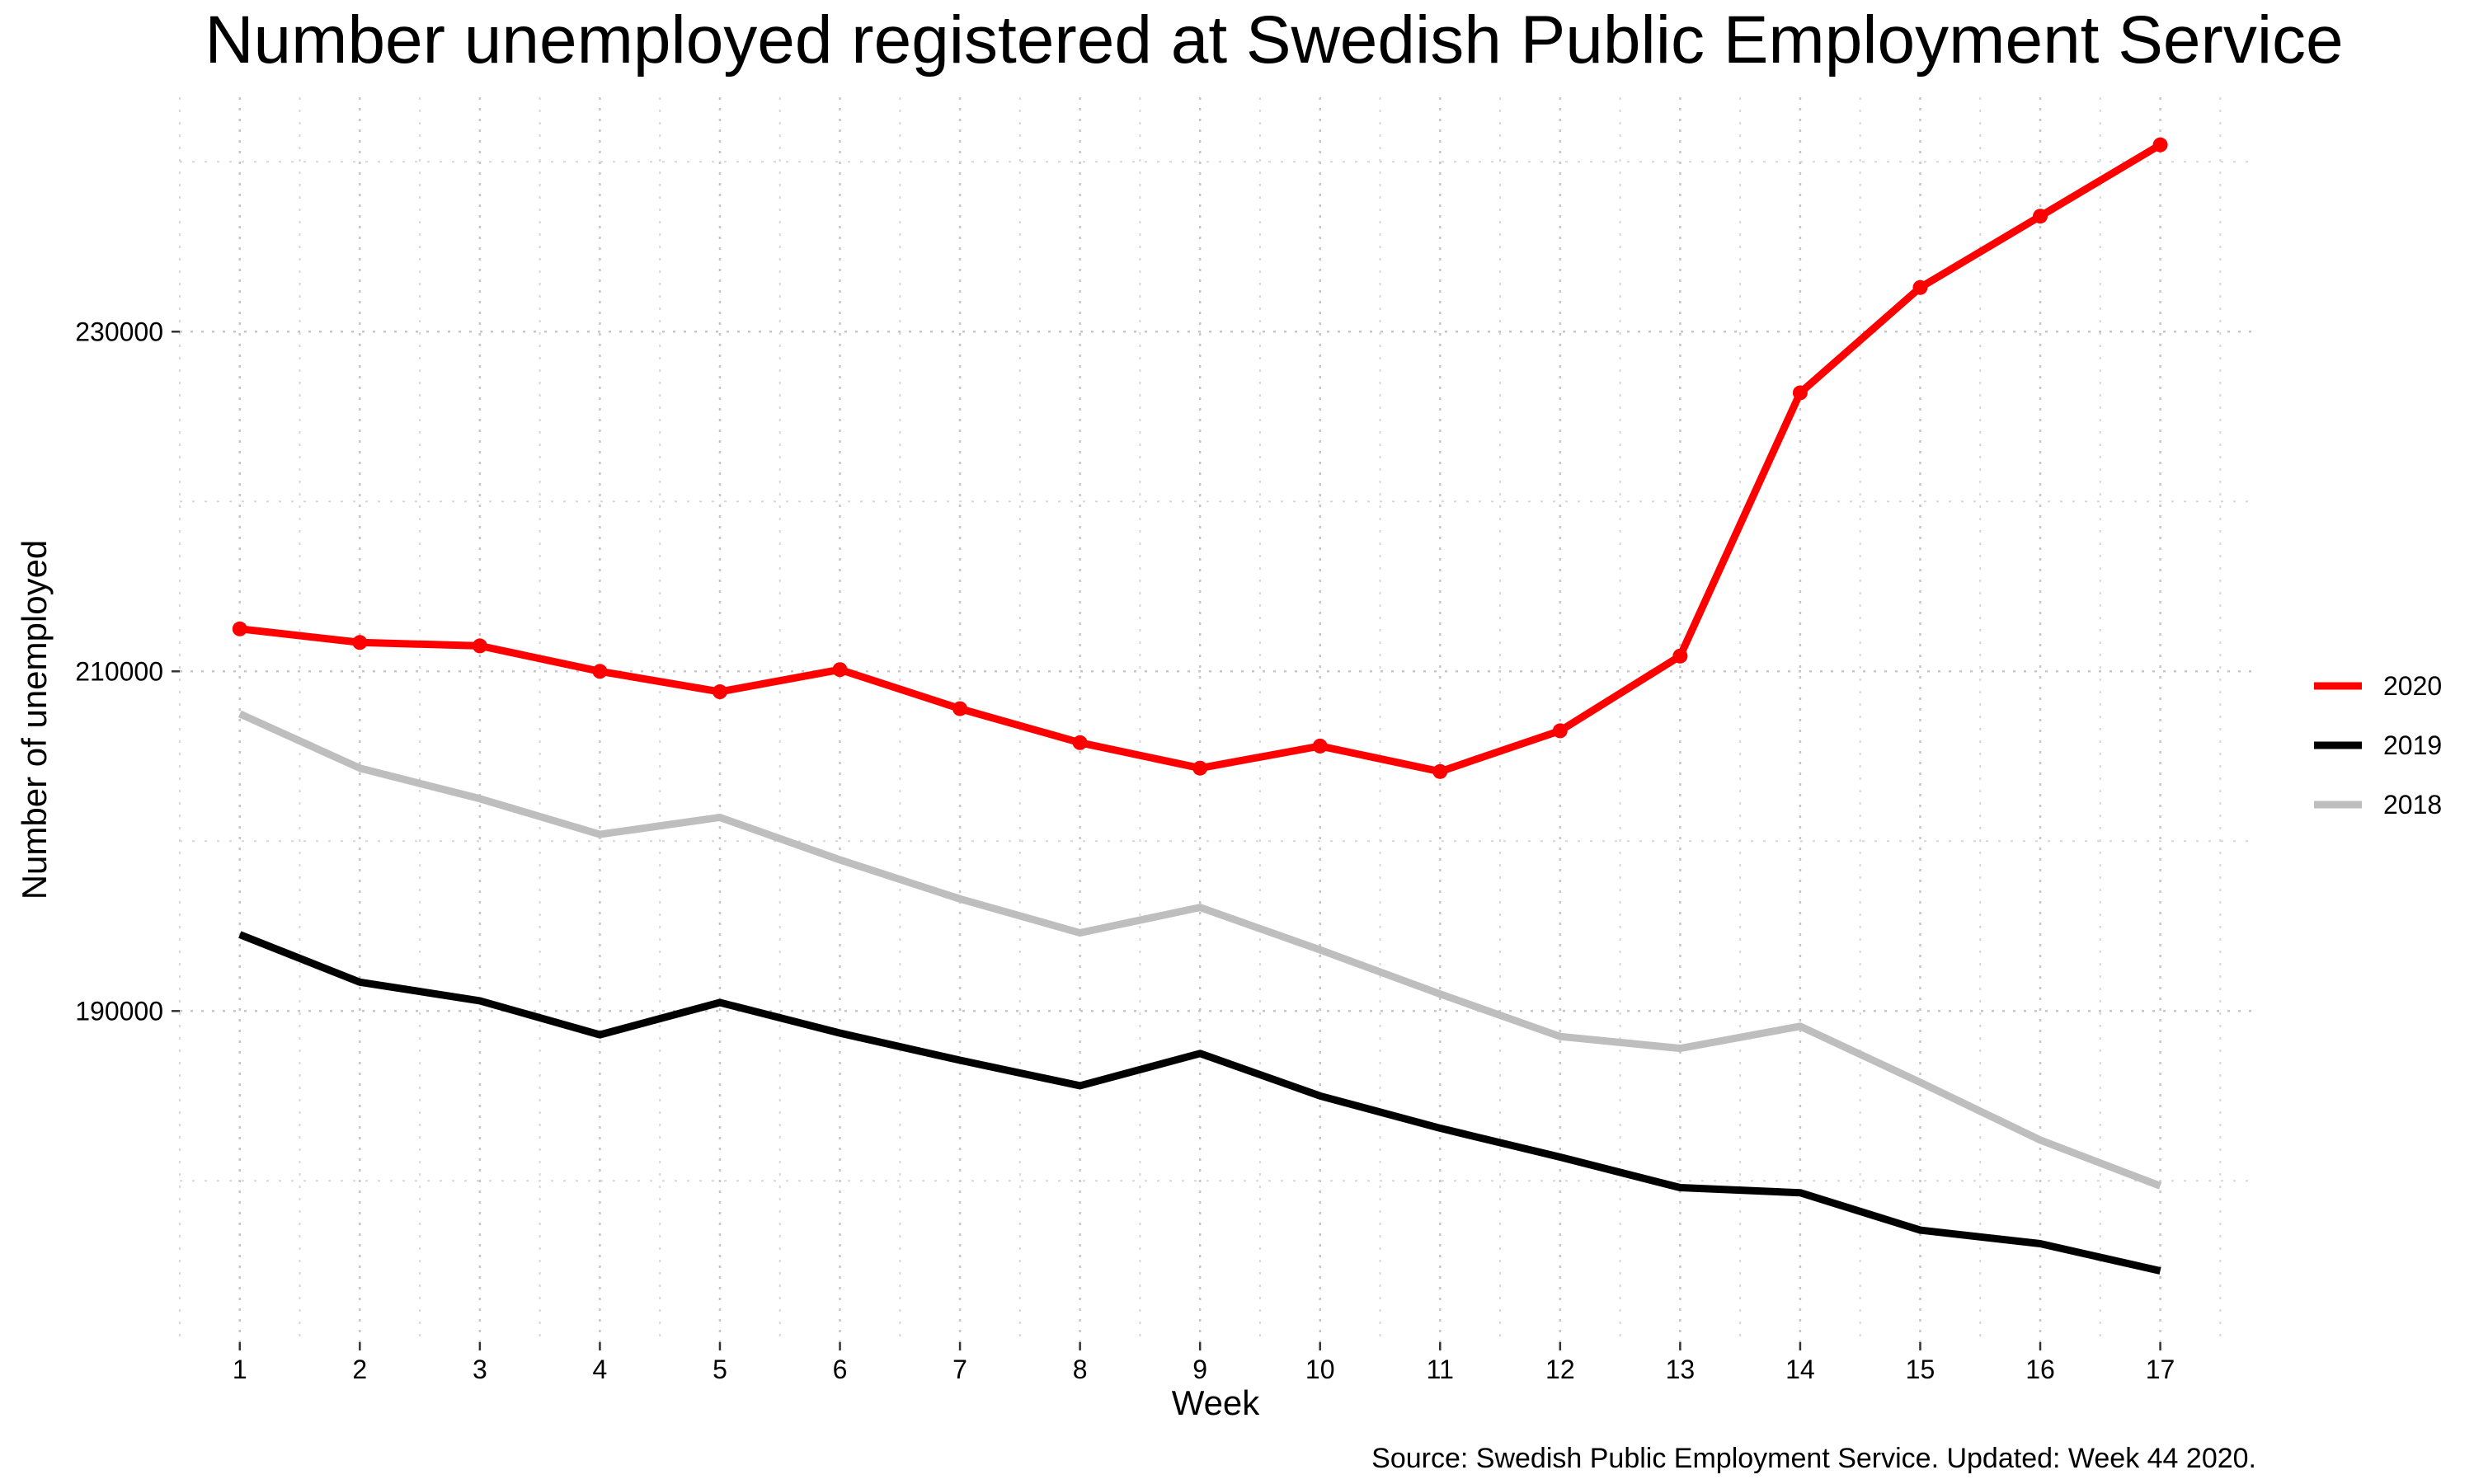  What do you see at coordinates (2160, 1369) in the screenshot?
I see `x-tick-label: 17` at bounding box center [2160, 1369].